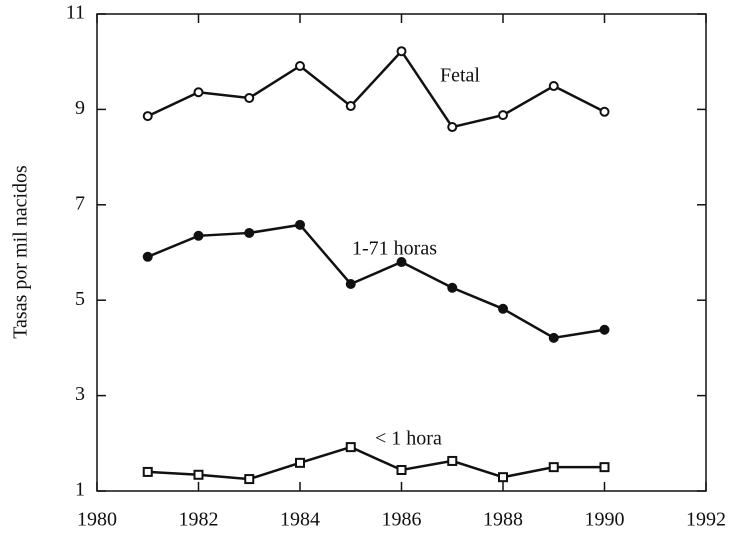  What do you see at coordinates (97, 520) in the screenshot?
I see `x-tick-label: 1980` at bounding box center [97, 520].